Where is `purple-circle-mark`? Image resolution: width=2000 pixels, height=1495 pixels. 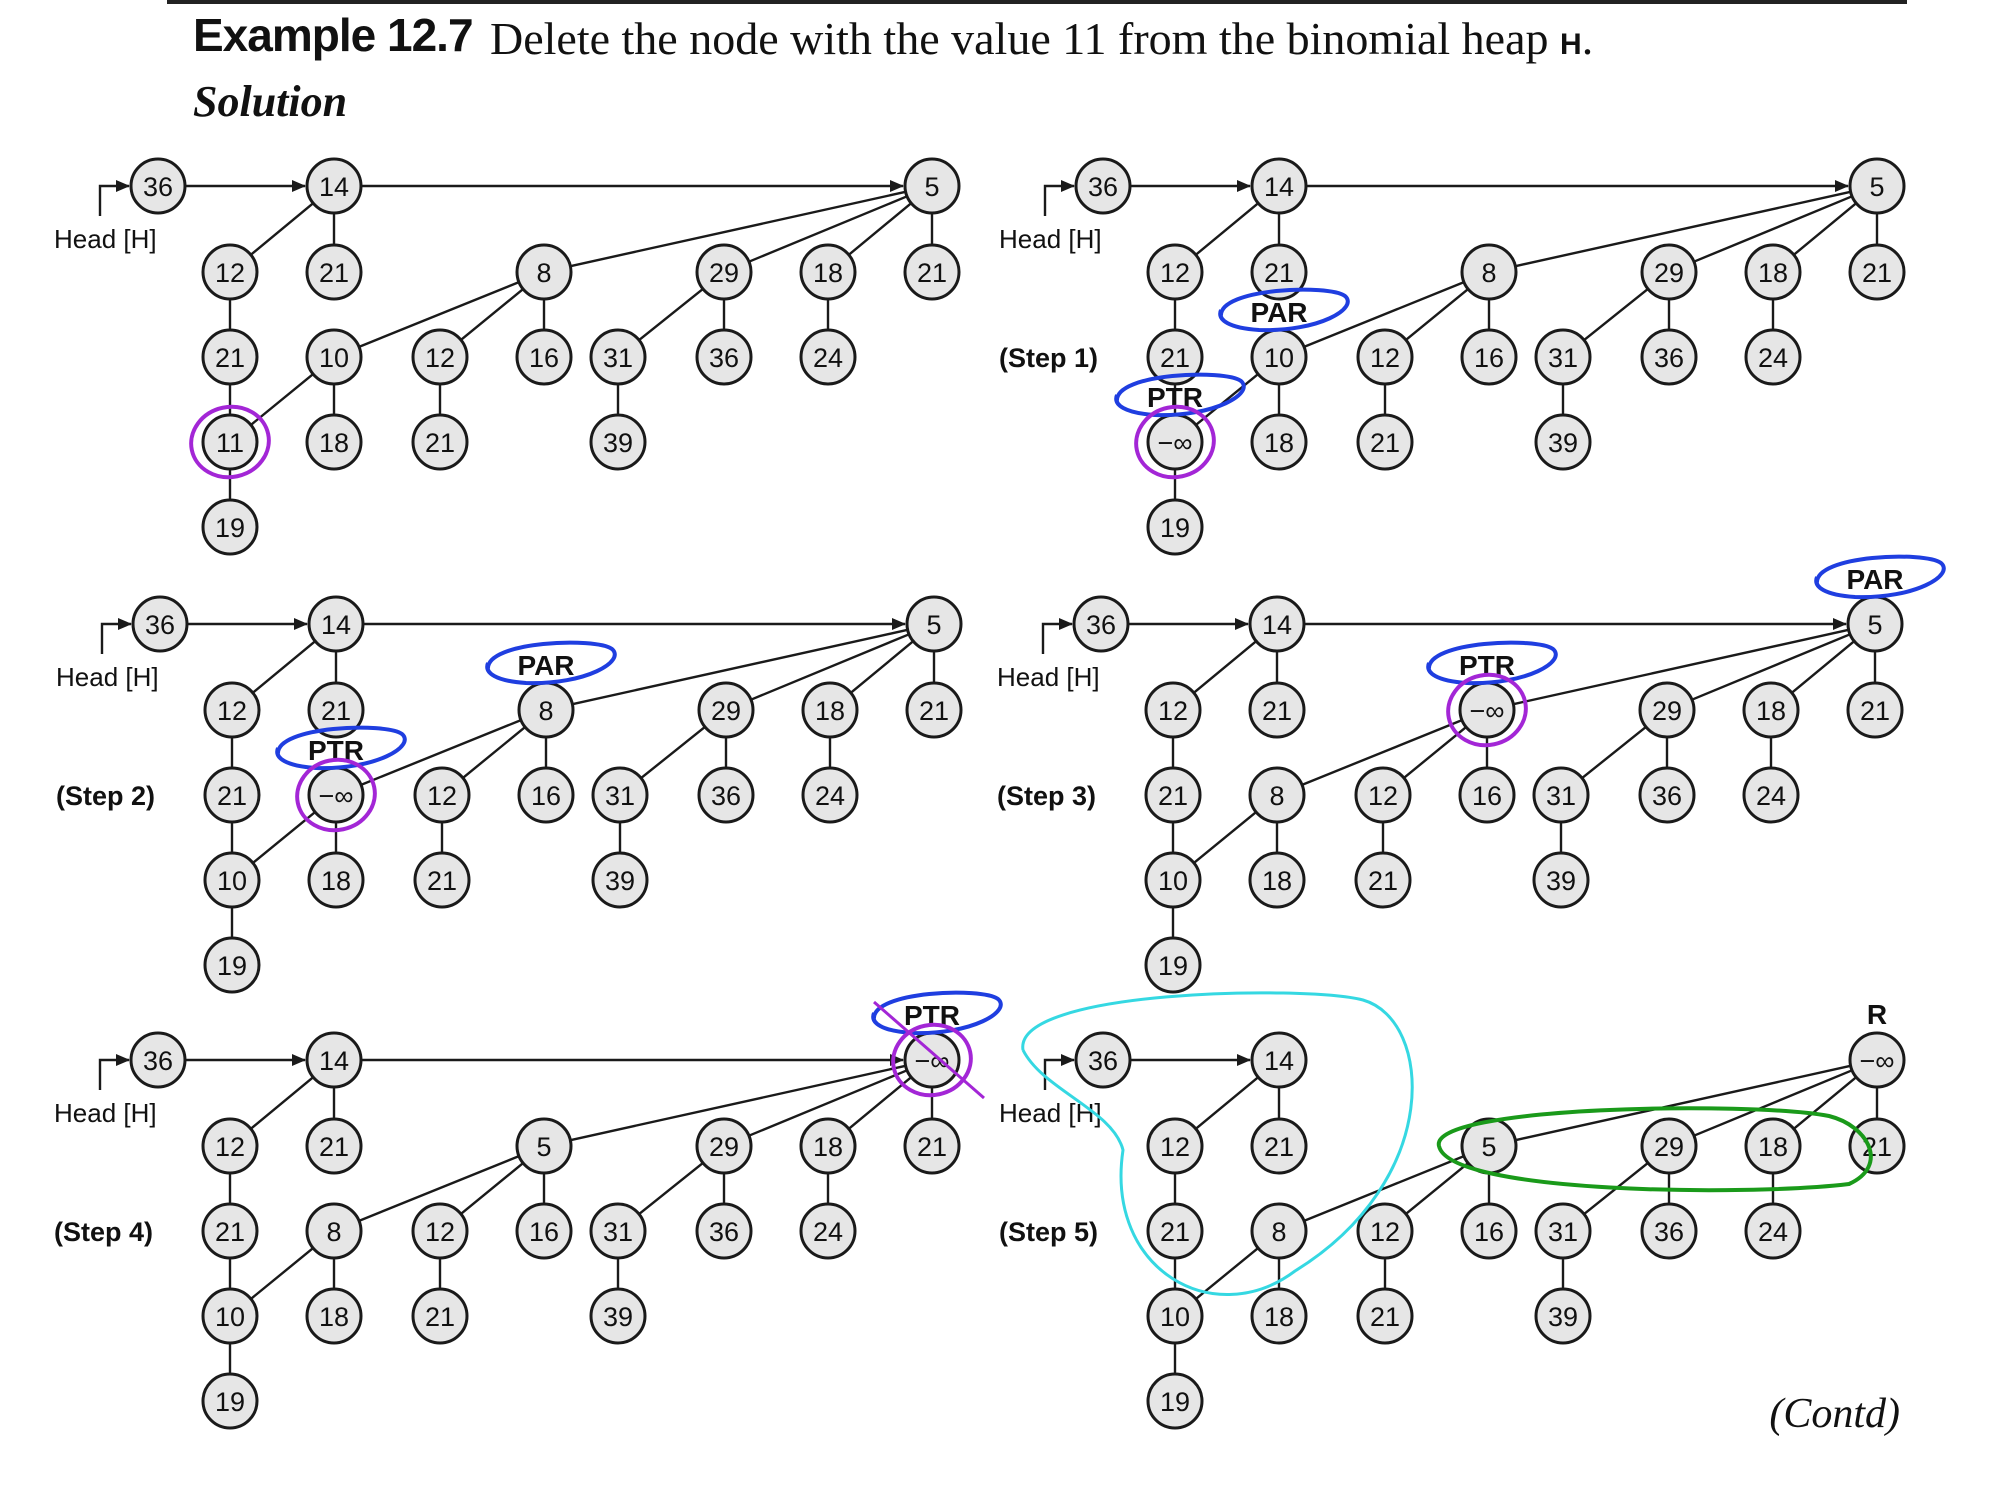
purple-circle-mark is located at coordinates (932, 1060).